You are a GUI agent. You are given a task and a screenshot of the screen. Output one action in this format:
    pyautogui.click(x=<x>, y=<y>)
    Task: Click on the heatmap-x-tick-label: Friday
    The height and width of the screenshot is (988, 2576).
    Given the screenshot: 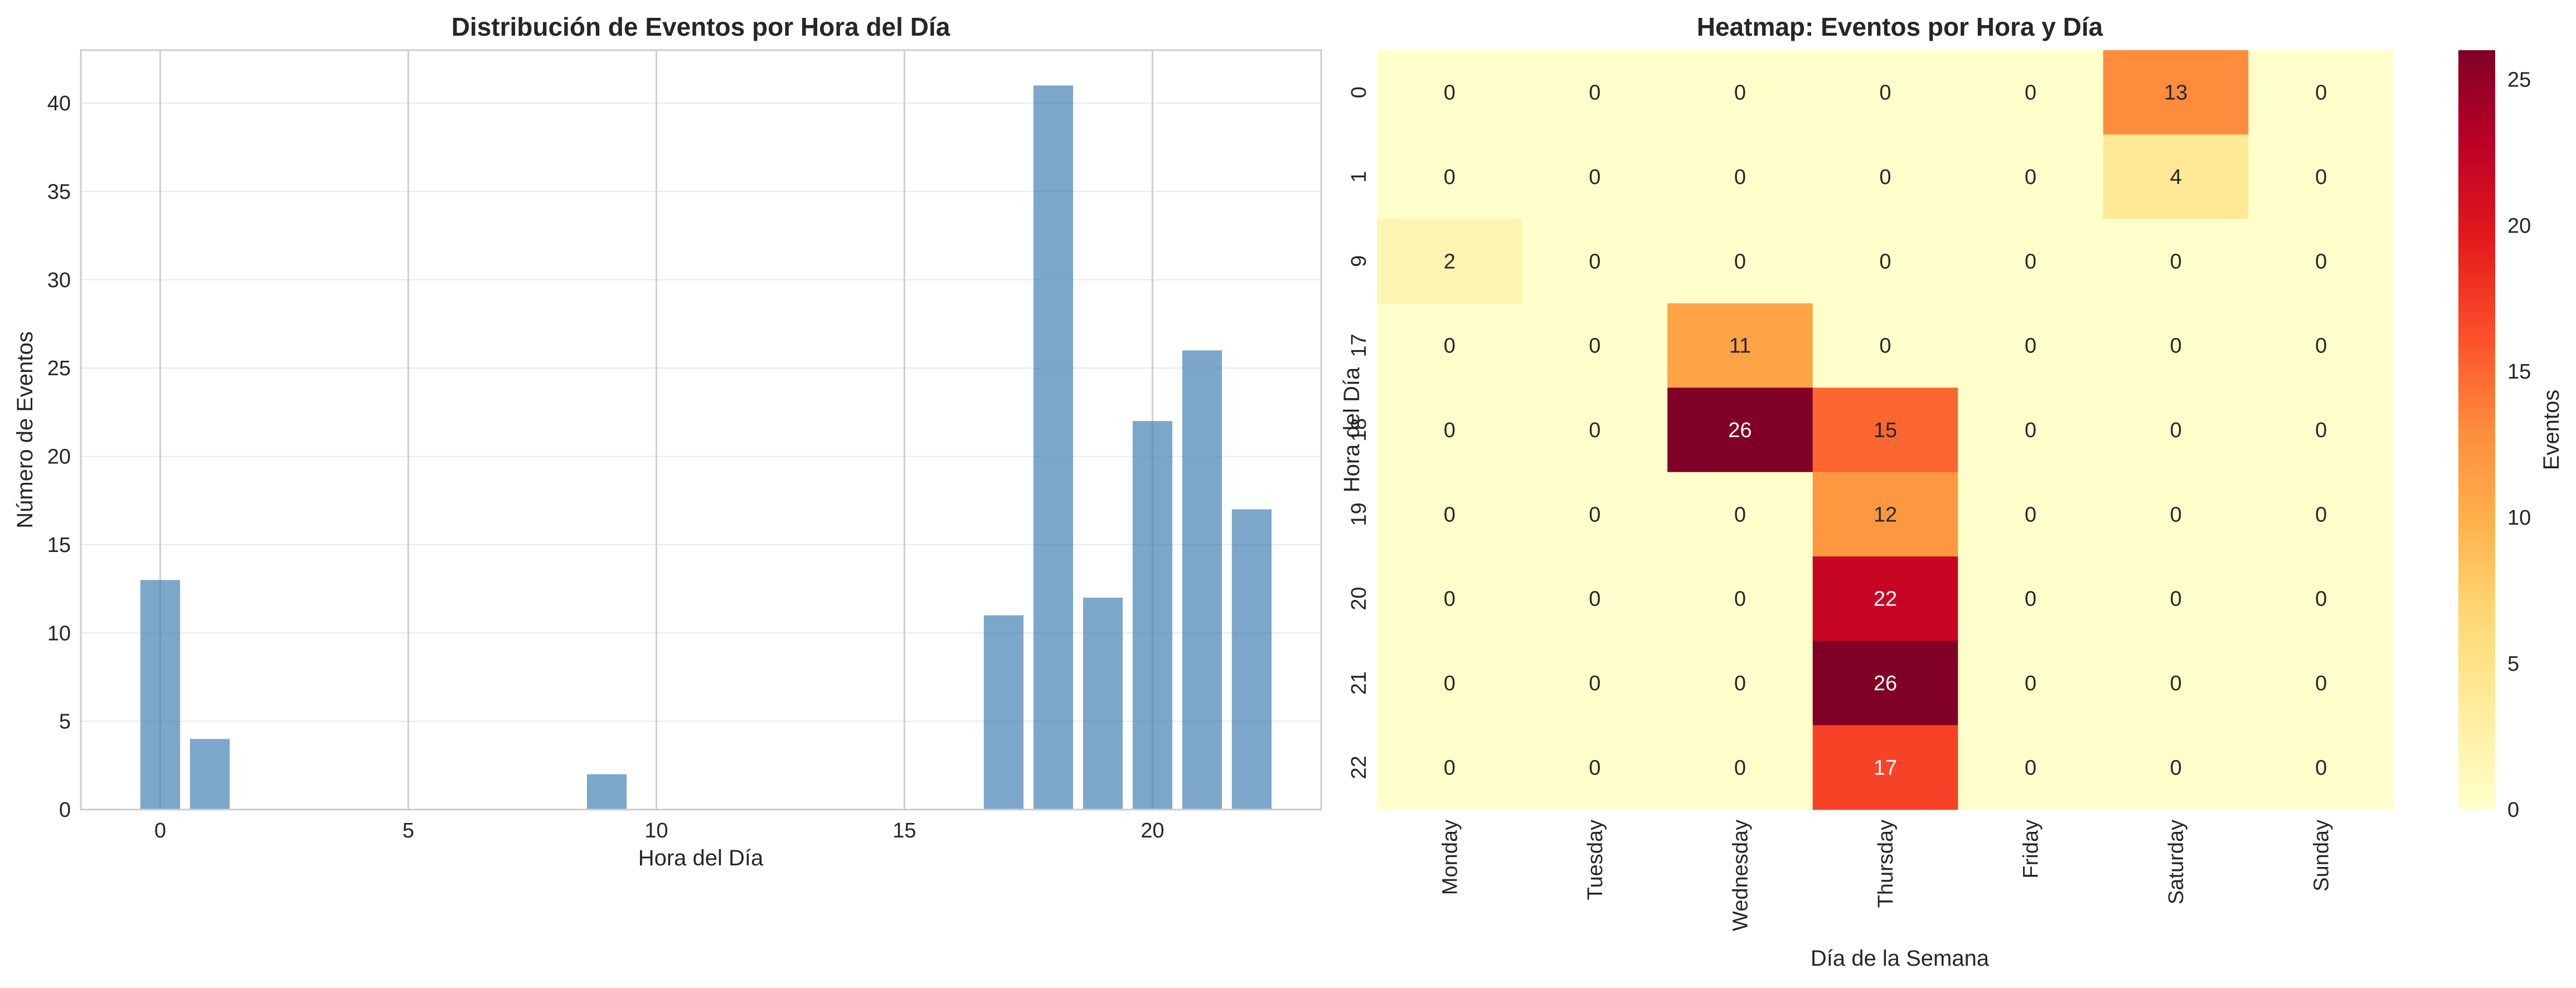 What is the action you would take?
    pyautogui.click(x=2032, y=849)
    